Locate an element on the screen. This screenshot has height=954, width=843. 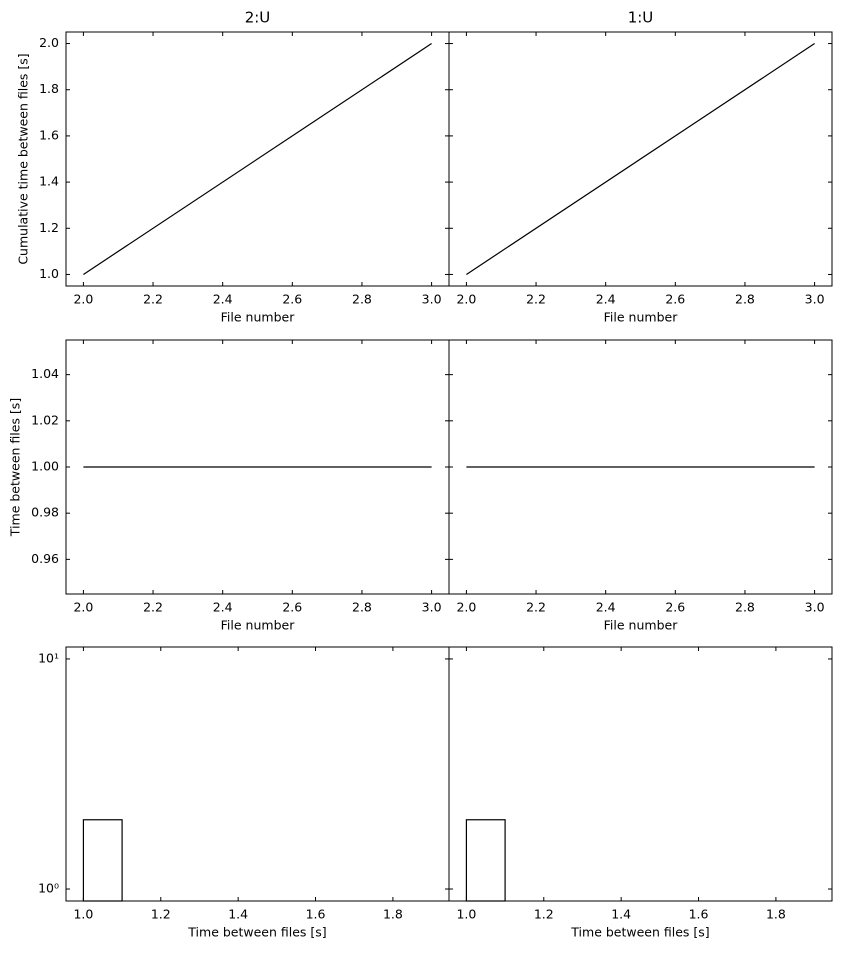
y-tick-label: 0.96 is located at coordinates (45, 558).